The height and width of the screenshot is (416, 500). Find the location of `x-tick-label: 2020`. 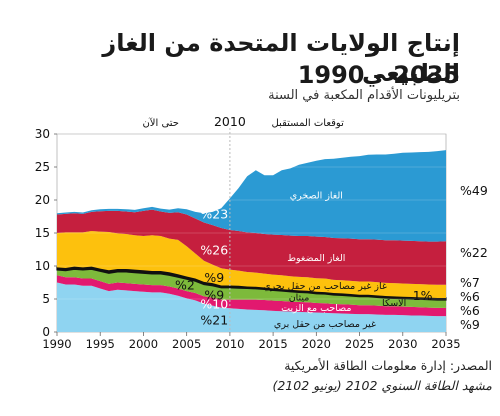

x-tick-label: 2020 is located at coordinates (316, 344).